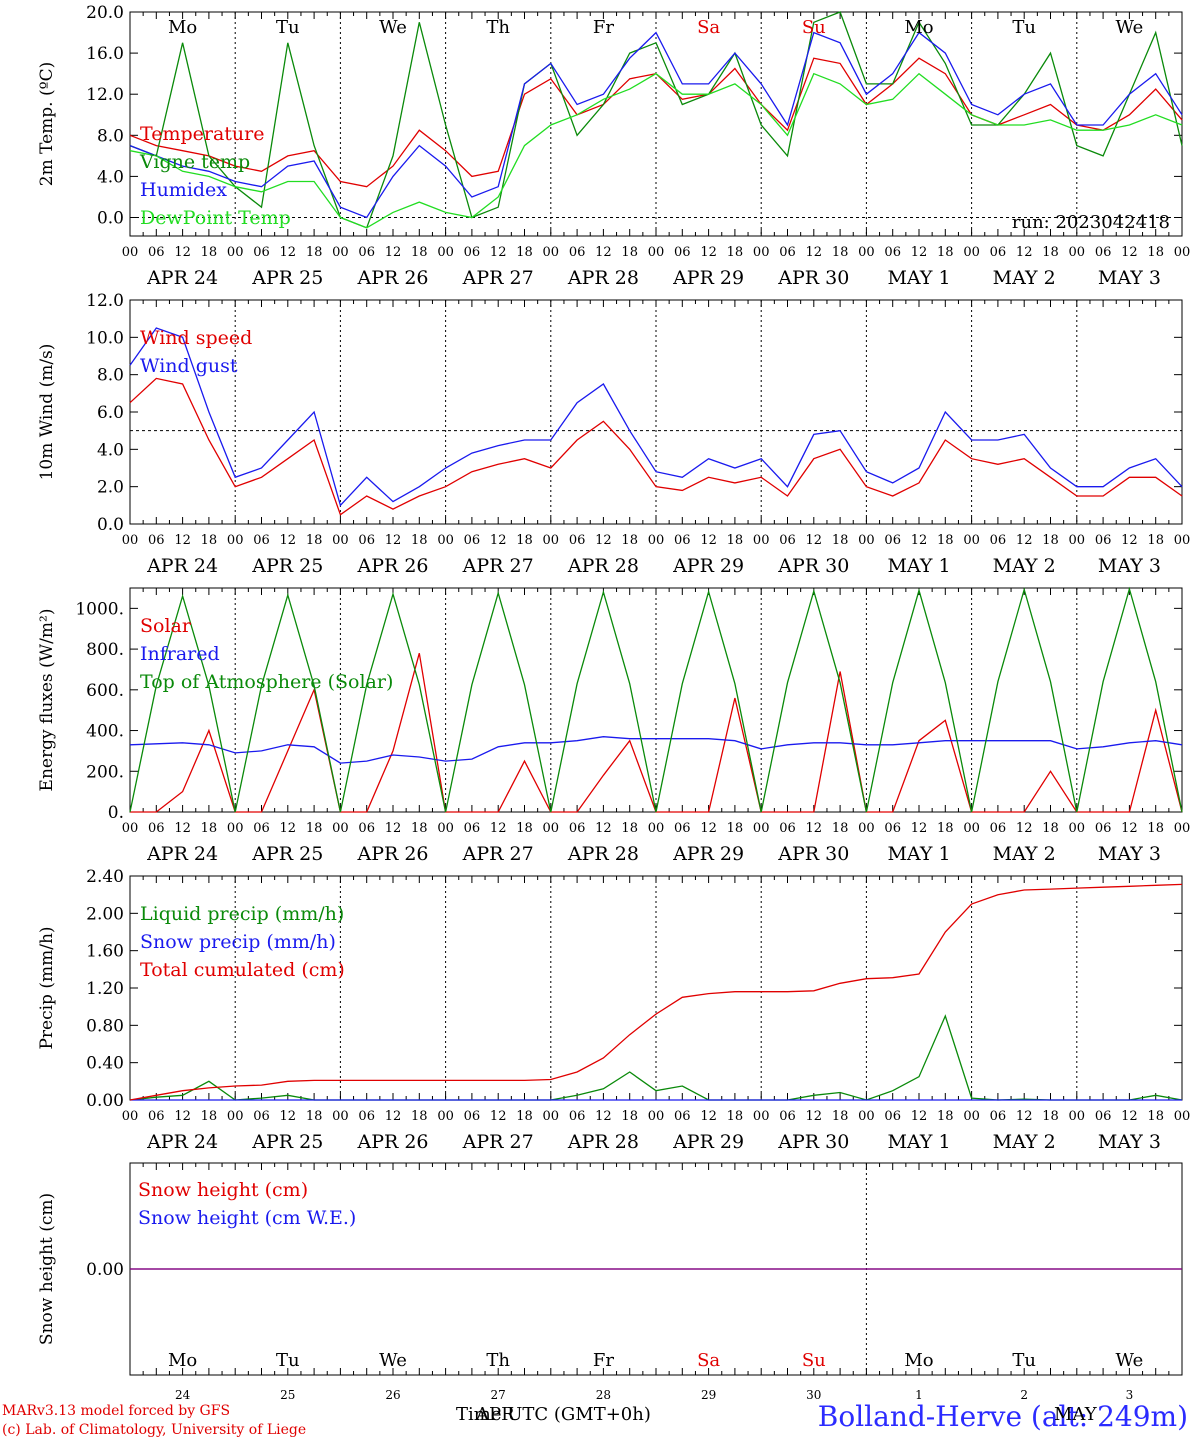 This screenshot has height=1440, width=1194. What do you see at coordinates (47, 987) in the screenshot?
I see `y-axis-label: Precip (mm/h)` at bounding box center [47, 987].